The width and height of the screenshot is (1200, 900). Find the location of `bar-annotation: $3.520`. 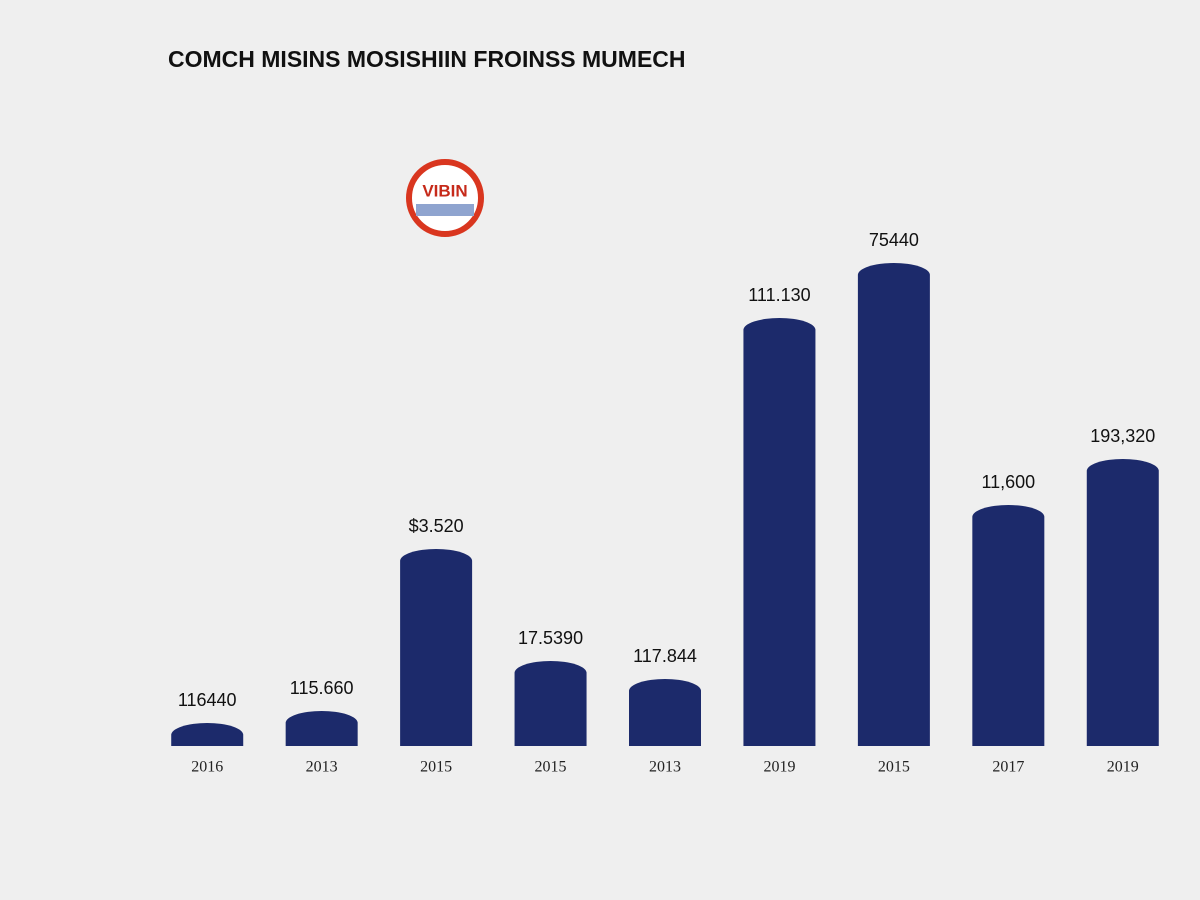

bar-annotation: $3.520 is located at coordinates (436, 526).